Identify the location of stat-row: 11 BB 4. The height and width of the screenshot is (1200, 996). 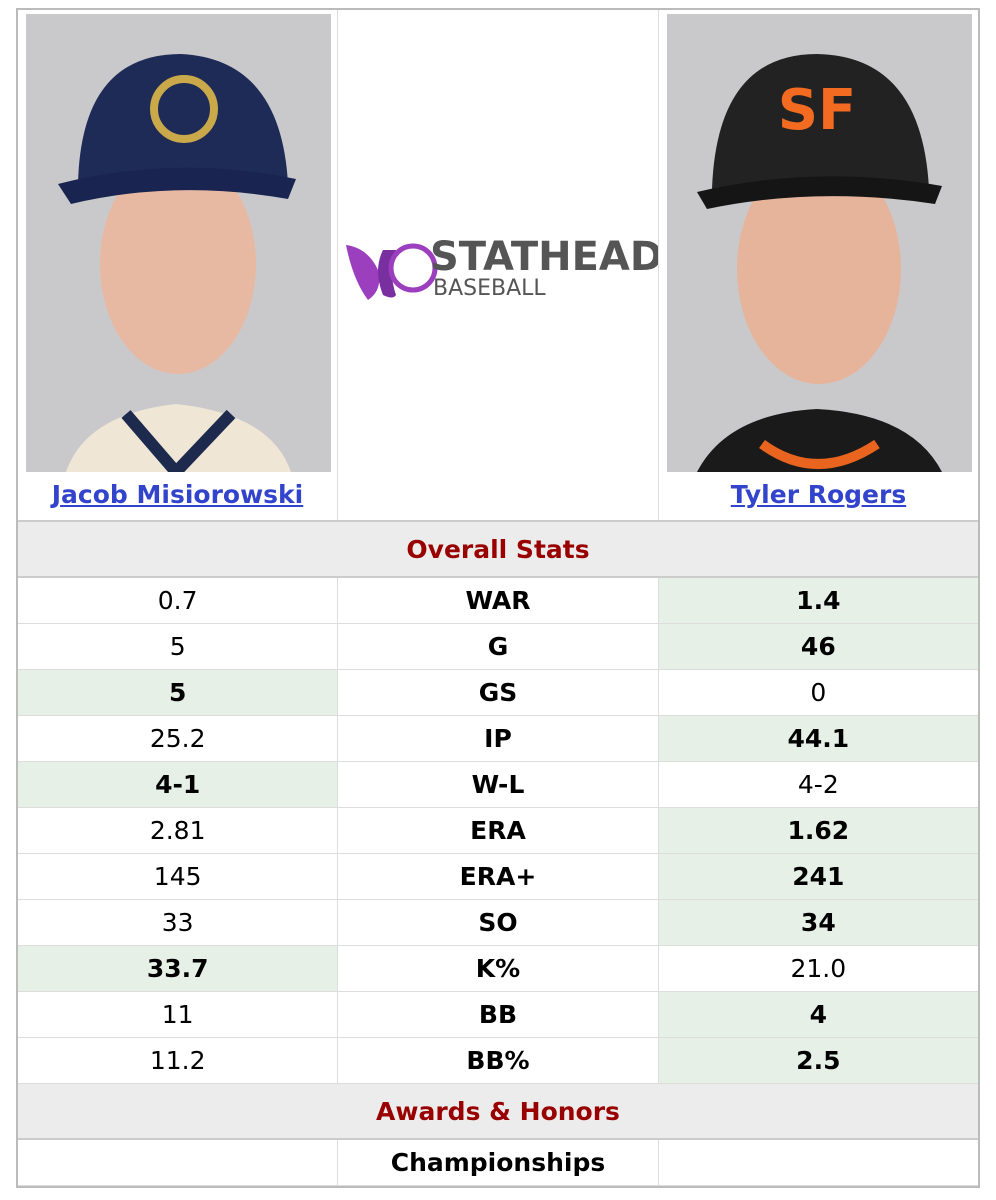
(498, 1015).